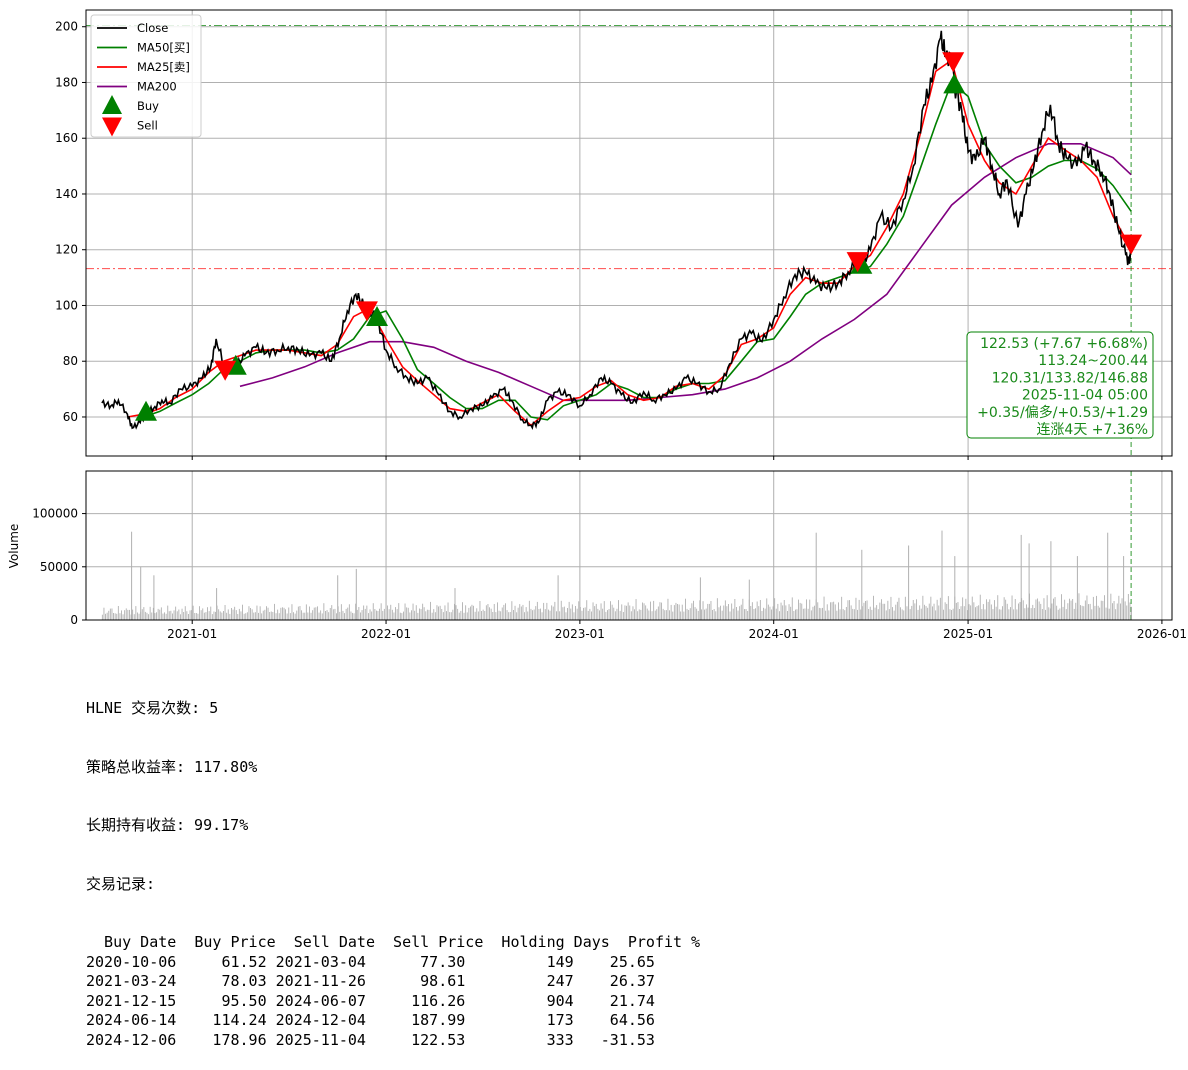 This screenshot has width=1188, height=1070. I want to click on sell-marker, so click(225, 370).